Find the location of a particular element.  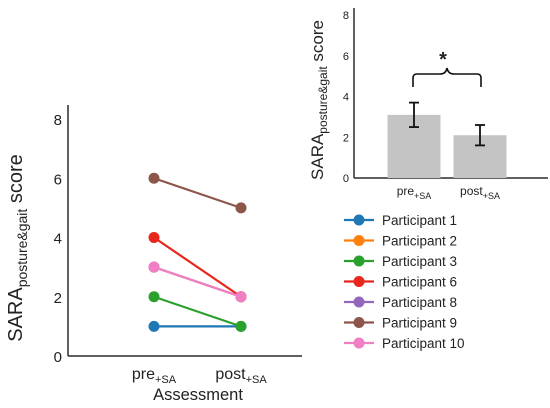

line-chart-y-ticks: 0 2 4 6 8 is located at coordinates (58, 239).